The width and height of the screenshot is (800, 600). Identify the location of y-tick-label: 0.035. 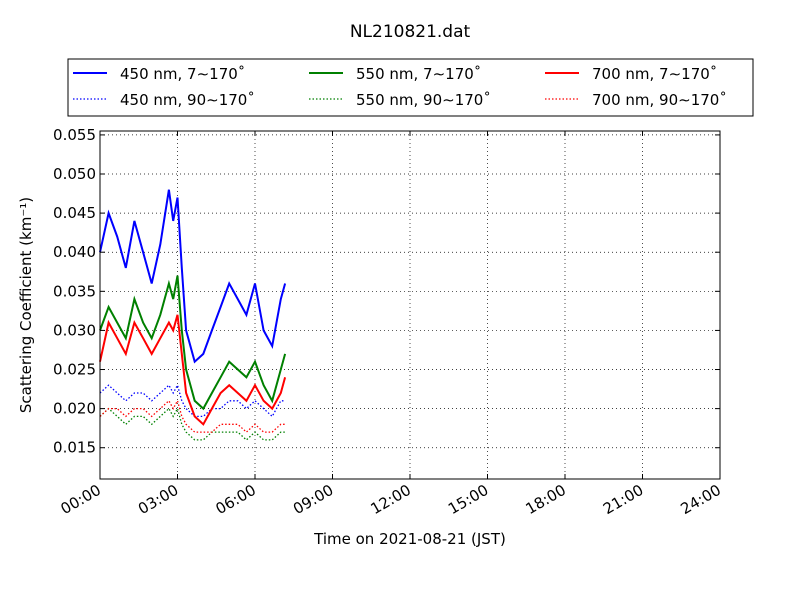
(74, 291).